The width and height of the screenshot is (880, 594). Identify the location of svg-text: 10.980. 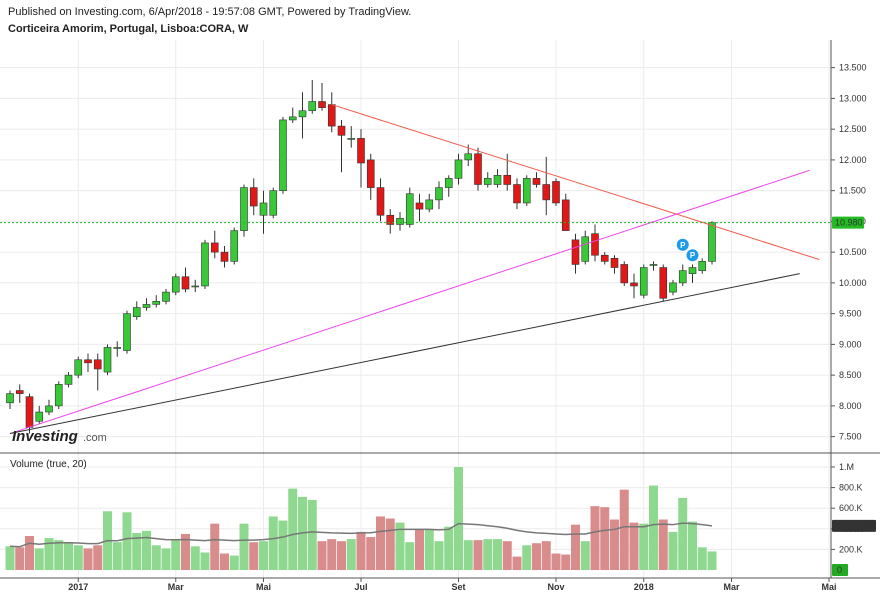
(849, 223).